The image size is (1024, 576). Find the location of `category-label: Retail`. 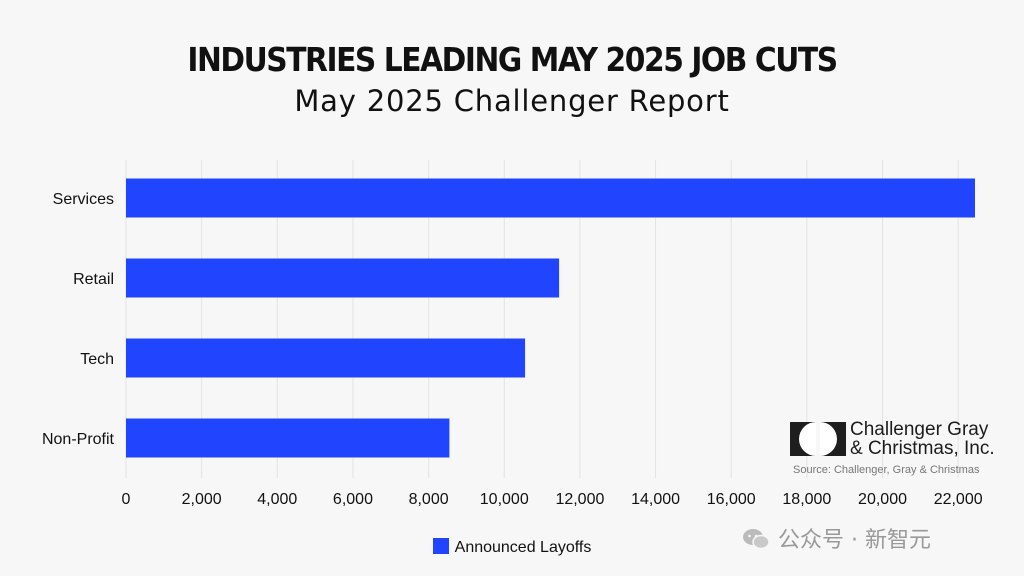

category-label: Retail is located at coordinates (93, 279).